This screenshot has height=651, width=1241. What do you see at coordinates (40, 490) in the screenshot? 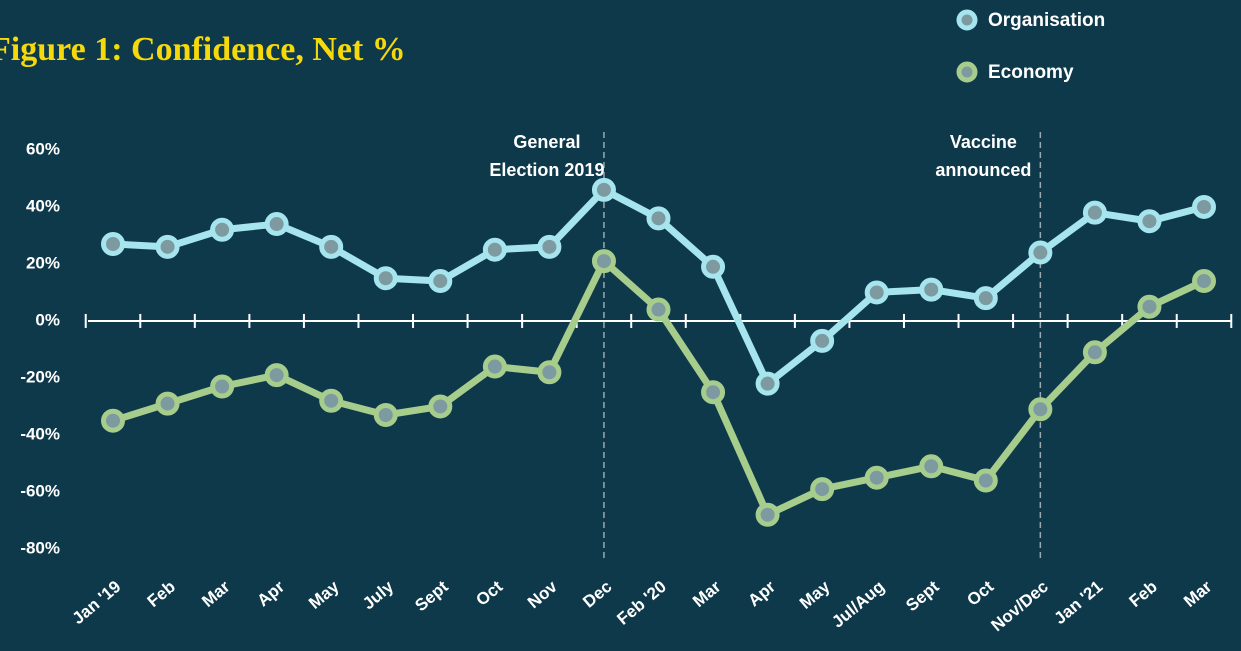
I see `y-tick-label: -60%` at bounding box center [40, 490].